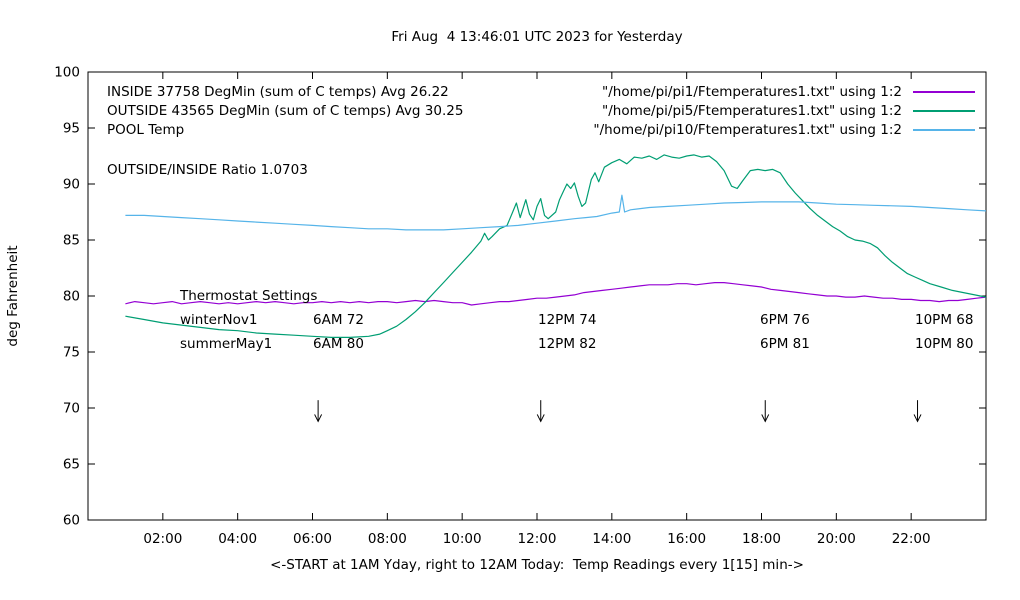  I want to click on setting-6pm: 6PM 76, so click(785, 320).